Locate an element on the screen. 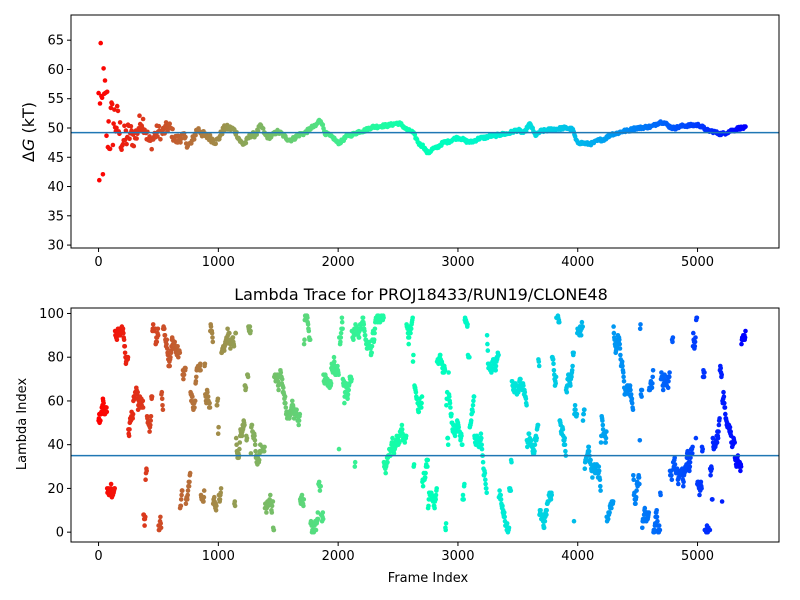 The width and height of the screenshot is (800, 600). delta-g-x-tick-label: 1000 is located at coordinates (218, 262).